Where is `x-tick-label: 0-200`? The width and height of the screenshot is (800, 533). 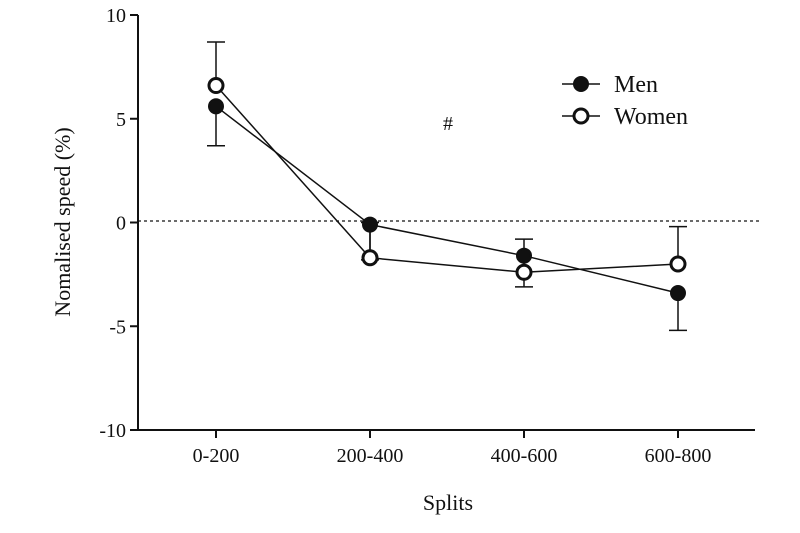 x-tick-label: 0-200 is located at coordinates (216, 456).